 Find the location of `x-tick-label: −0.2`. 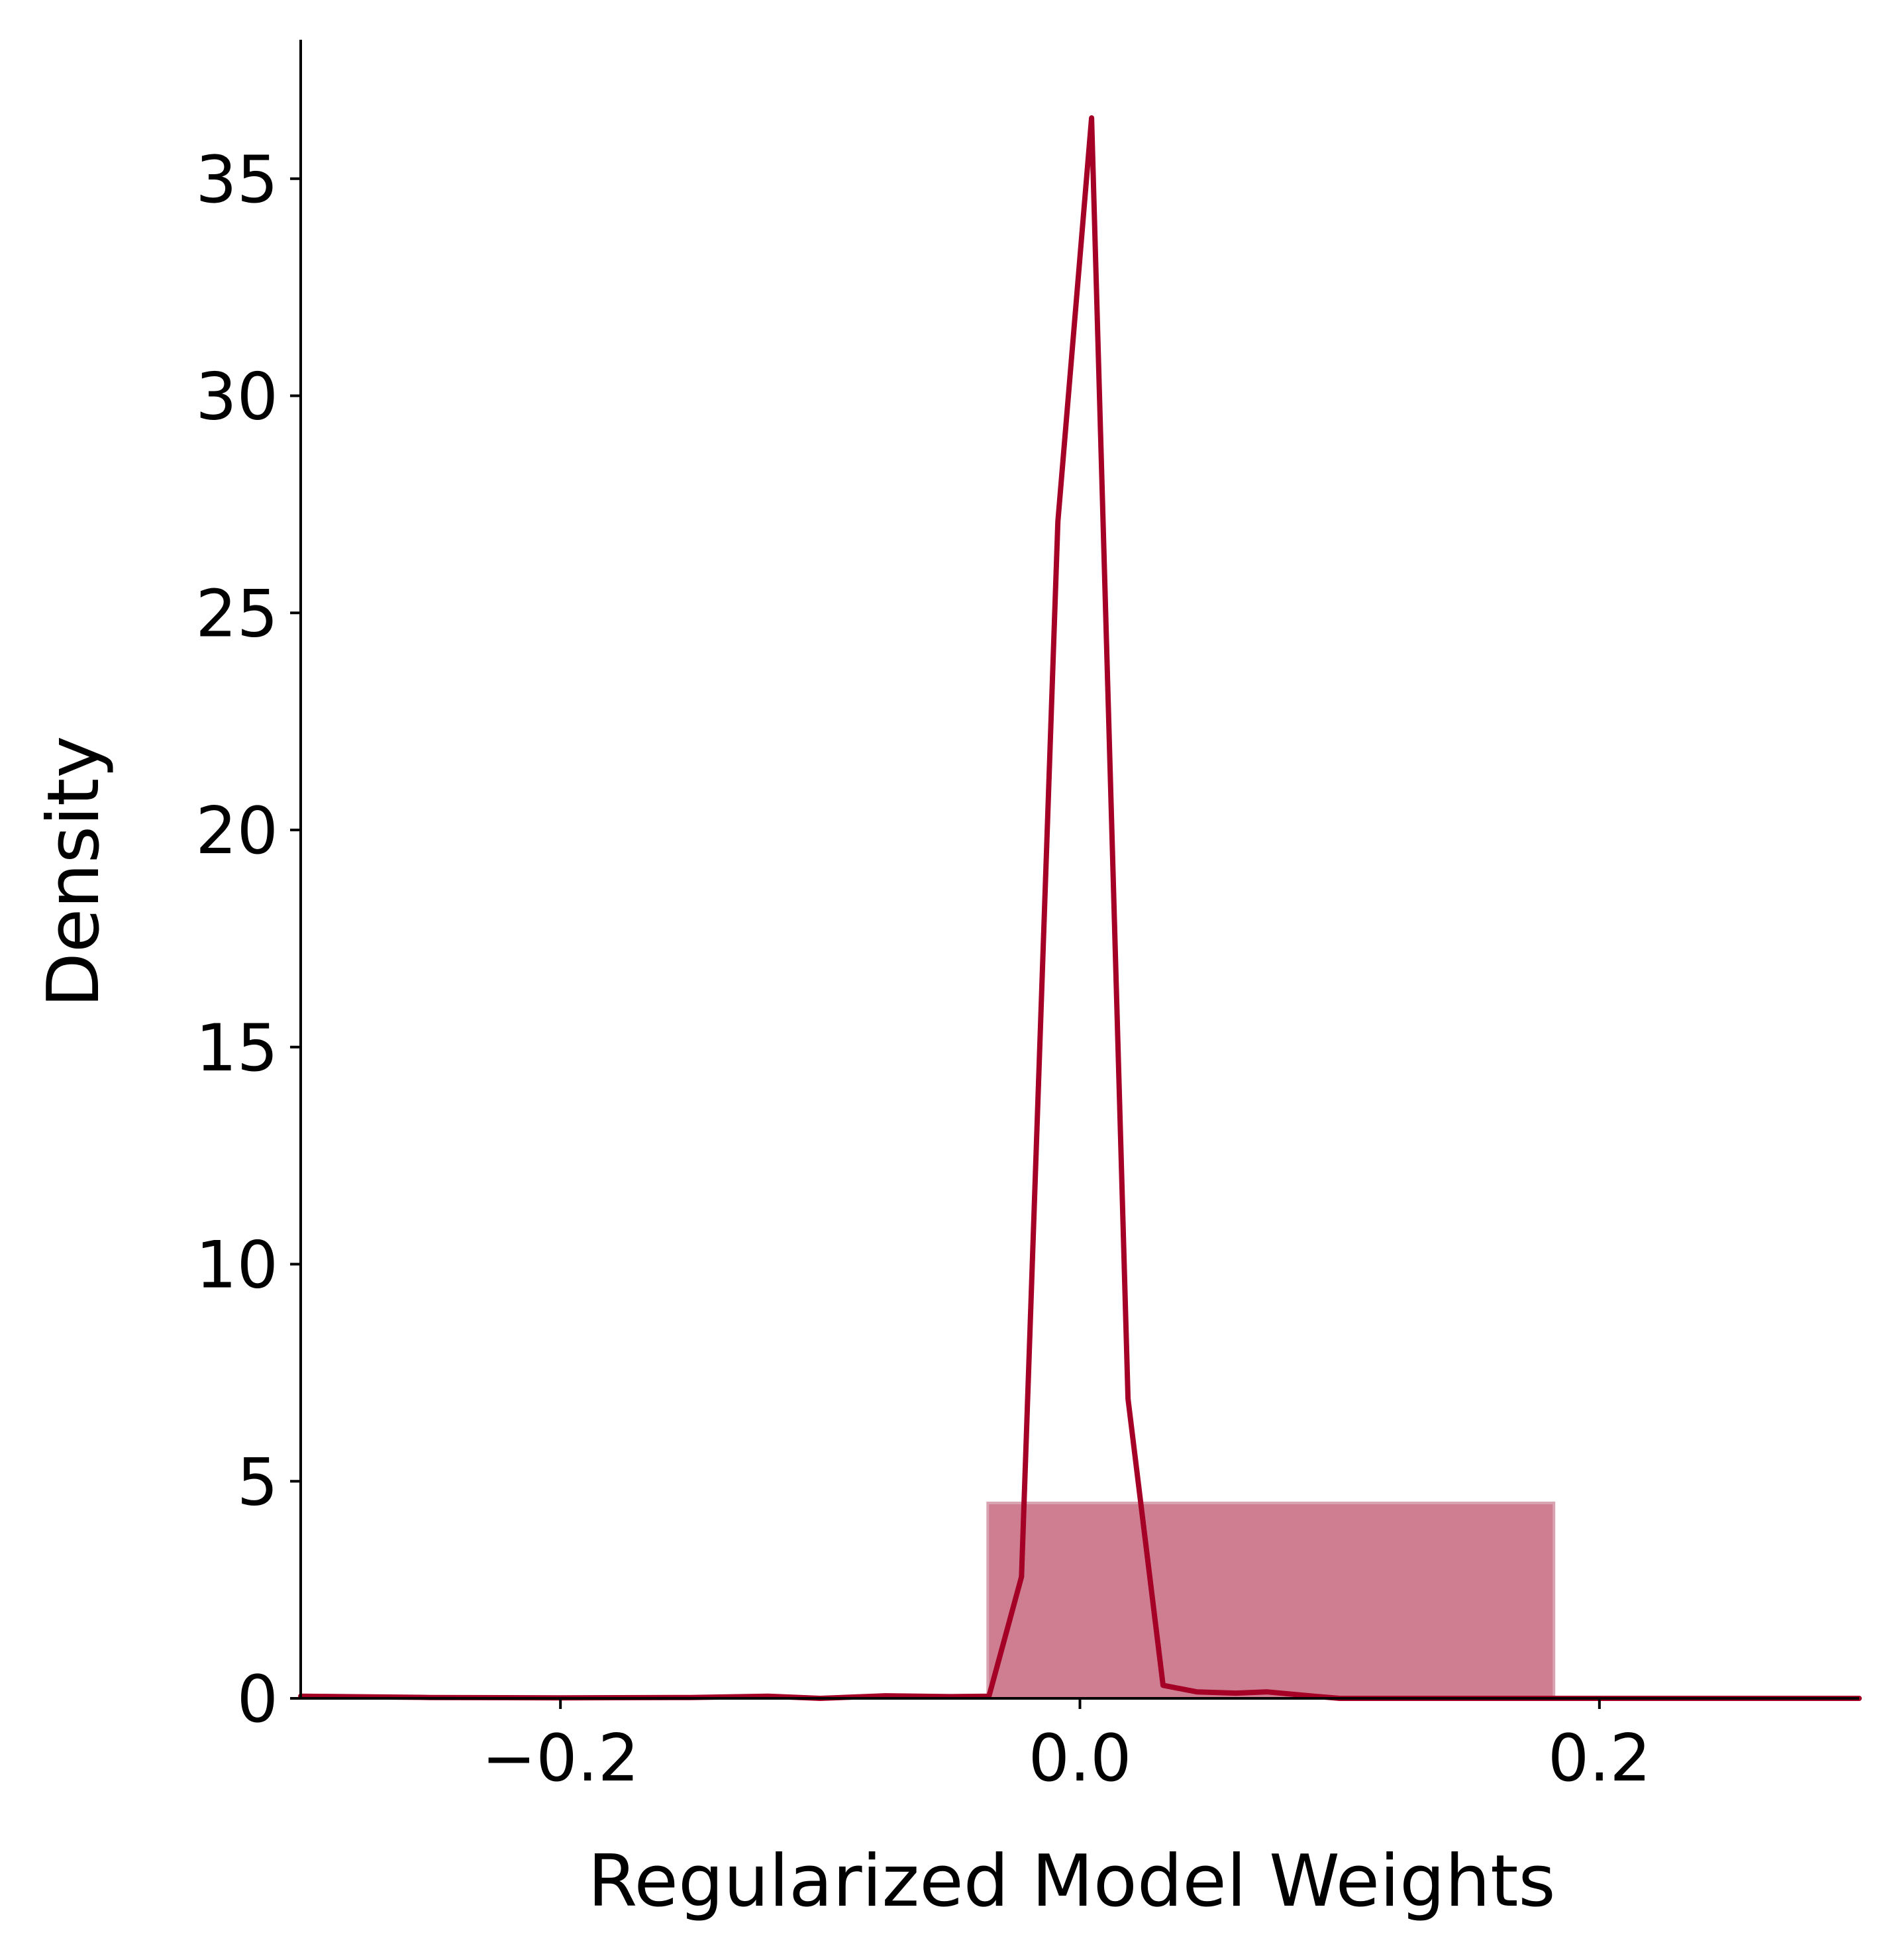

x-tick-label: −0.2 is located at coordinates (560, 1758).